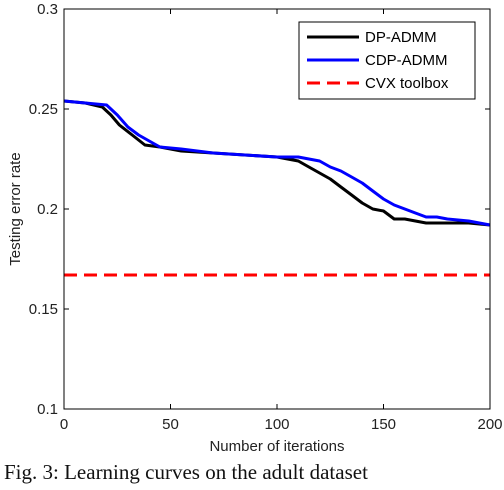 This screenshot has width=504, height=490. I want to click on y-tick-label: 0.1, so click(47, 409).